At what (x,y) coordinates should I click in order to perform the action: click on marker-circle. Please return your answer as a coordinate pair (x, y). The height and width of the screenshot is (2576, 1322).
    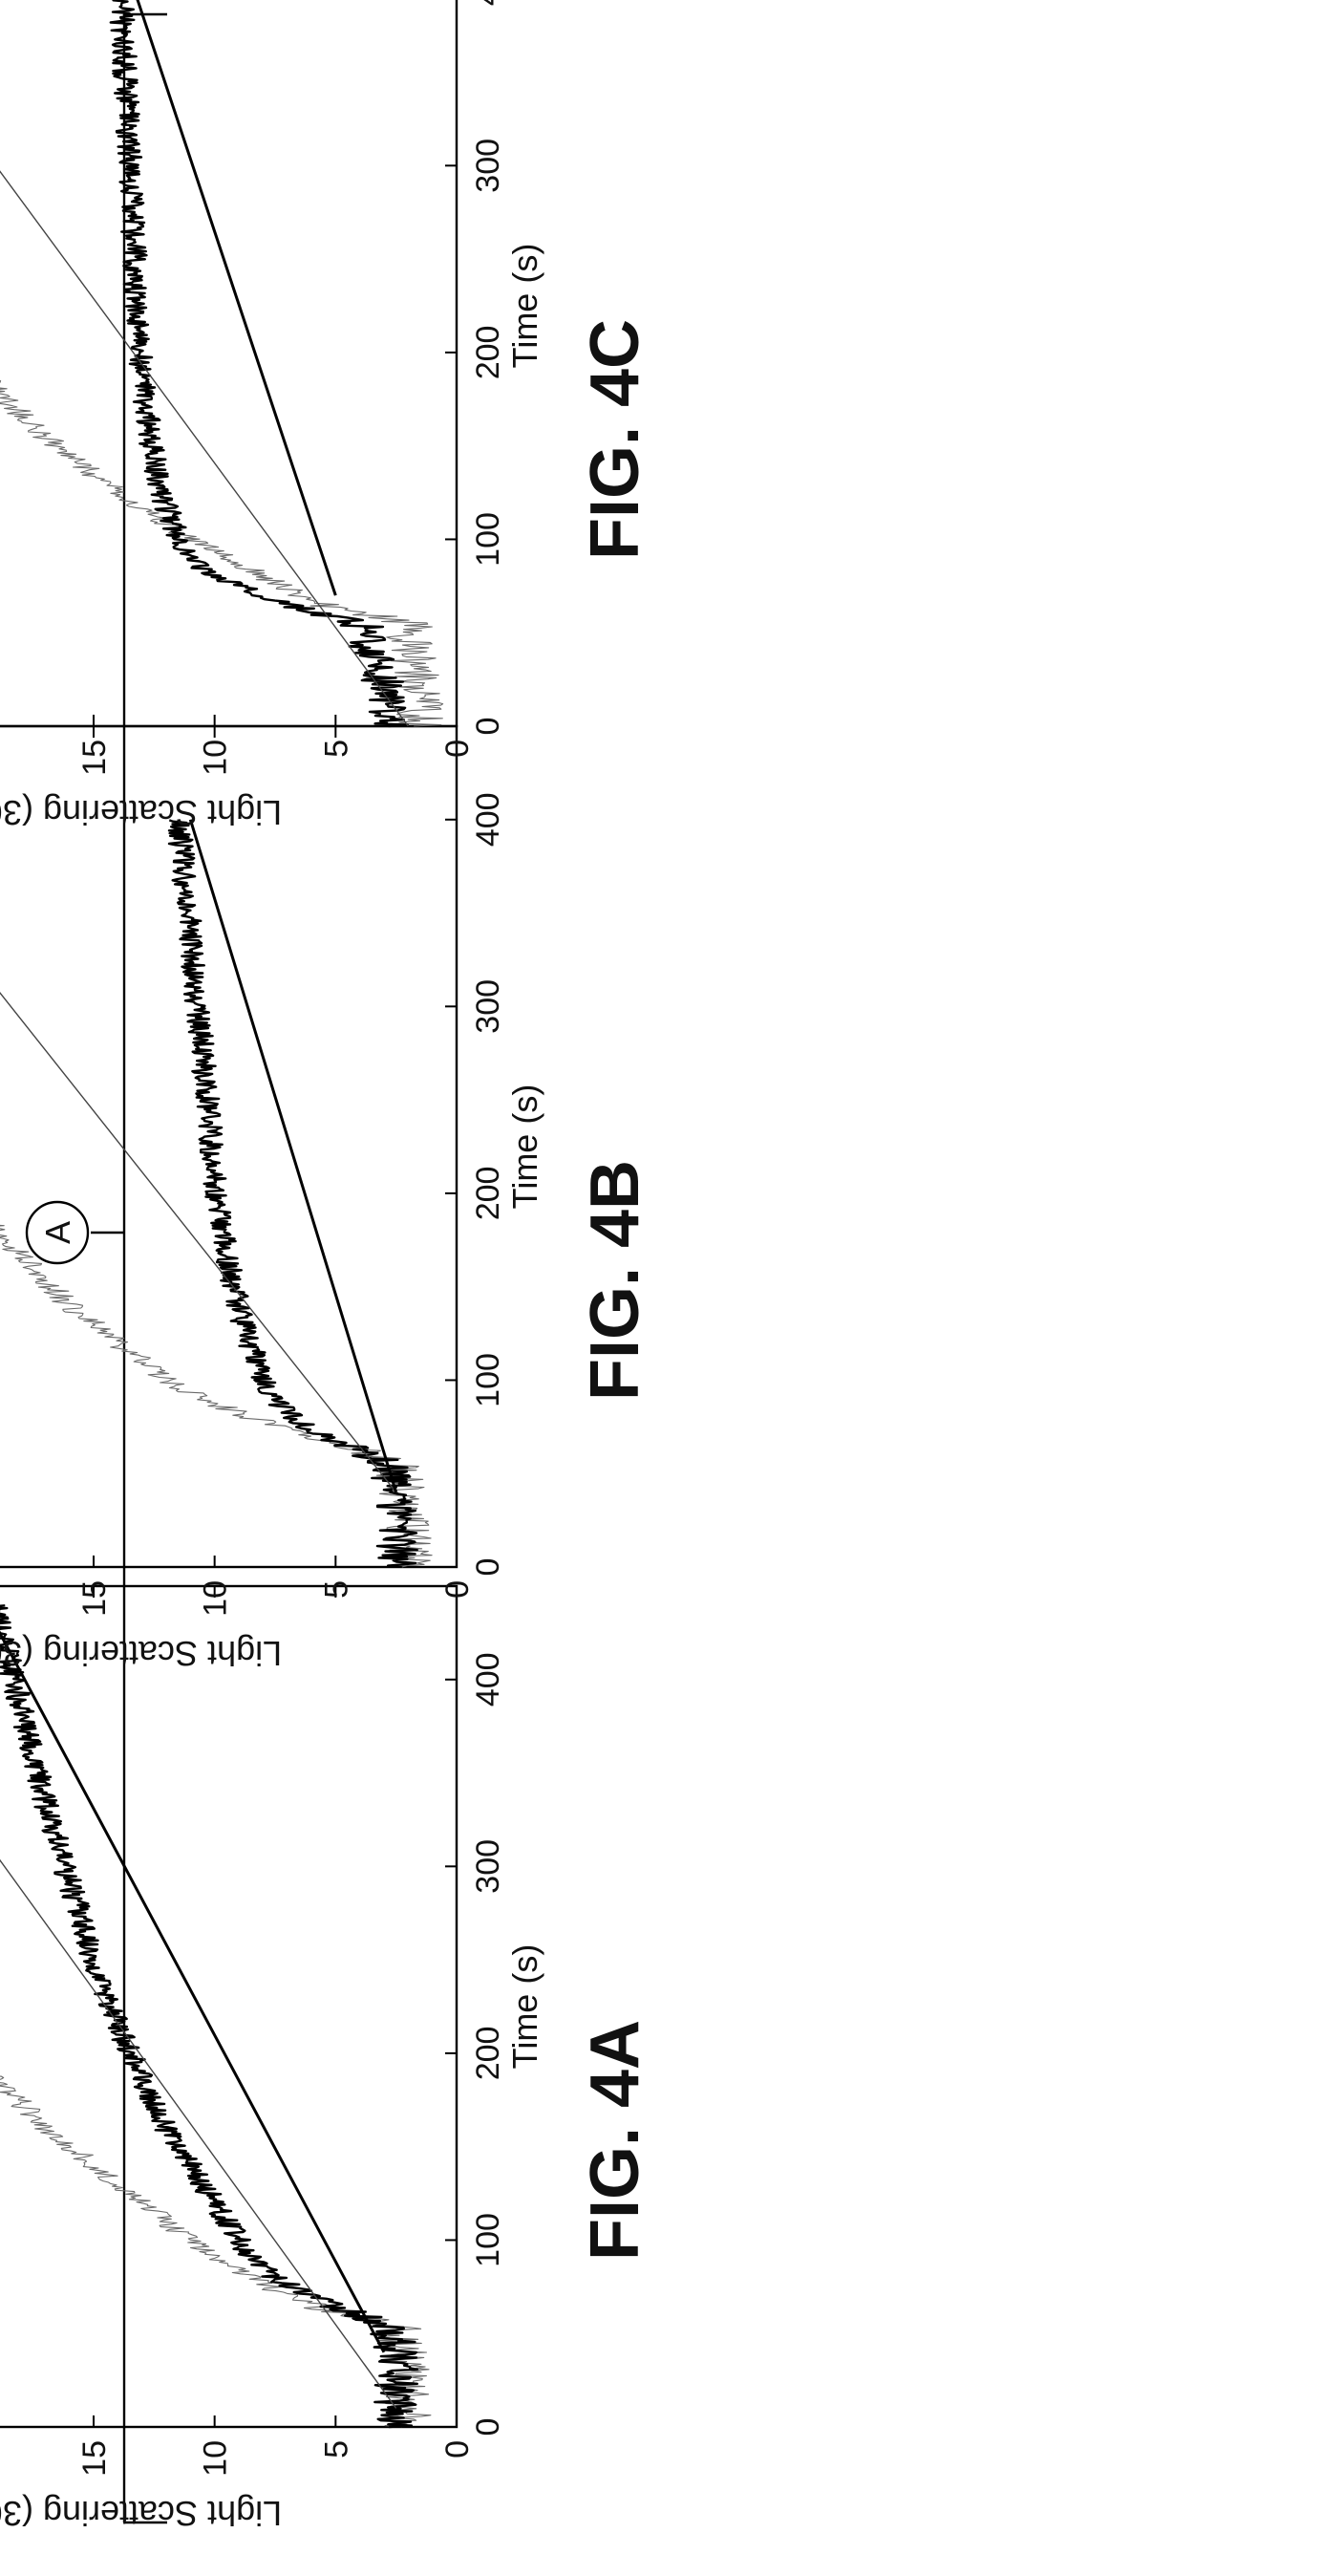
    Looking at the image, I should click on (57, 1232).